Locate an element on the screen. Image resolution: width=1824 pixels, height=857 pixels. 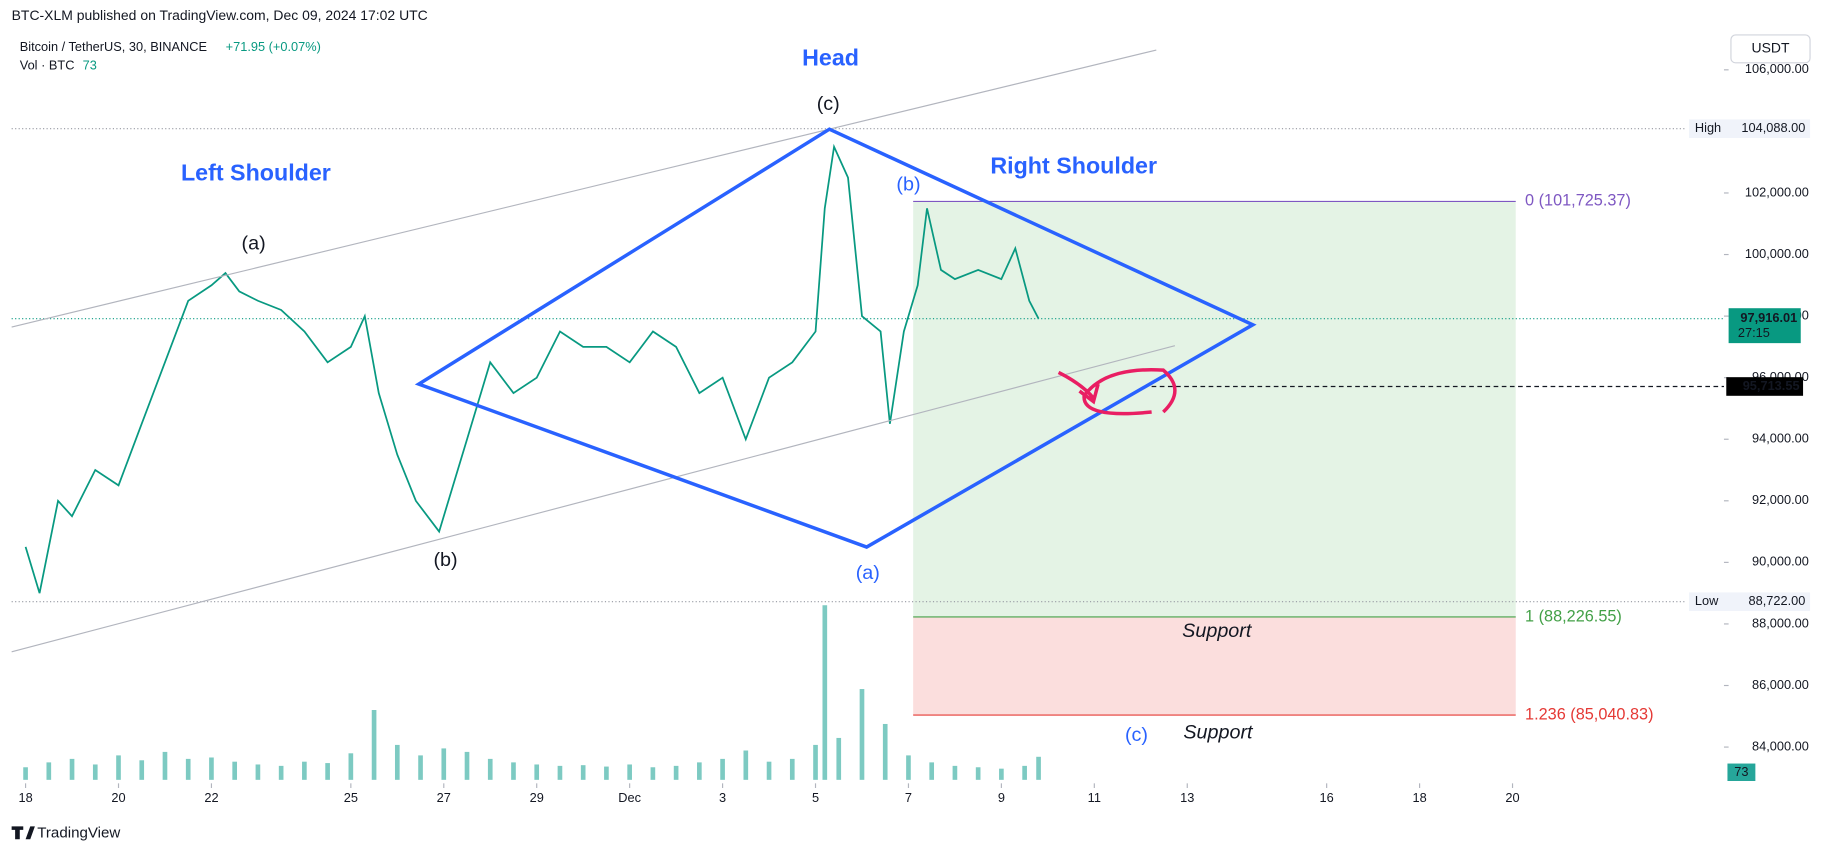
volume-badge is located at coordinates (1741, 772).